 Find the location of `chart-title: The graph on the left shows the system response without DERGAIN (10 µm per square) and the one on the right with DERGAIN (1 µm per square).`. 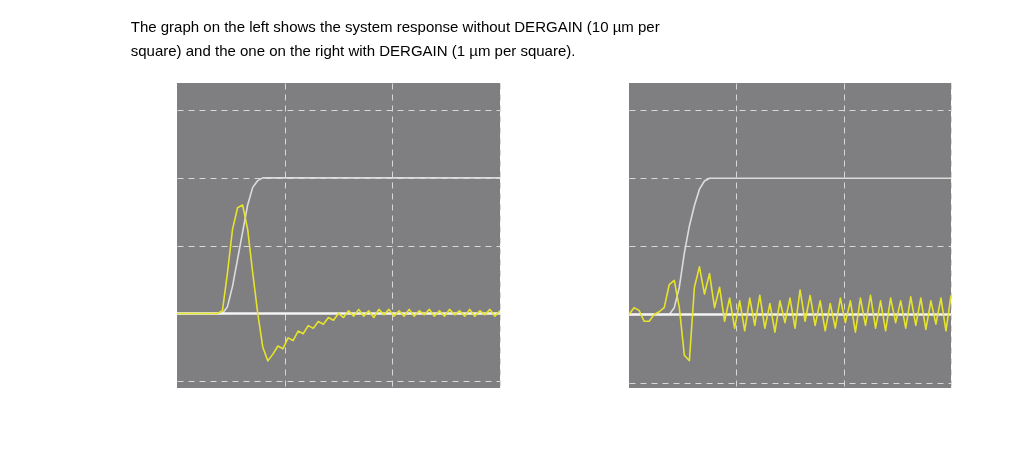

chart-title: The graph on the left shows the system response without DERGAIN (10 µm per square) and the one on the right with DERGAIN (1 µm per square). is located at coordinates (395, 38).